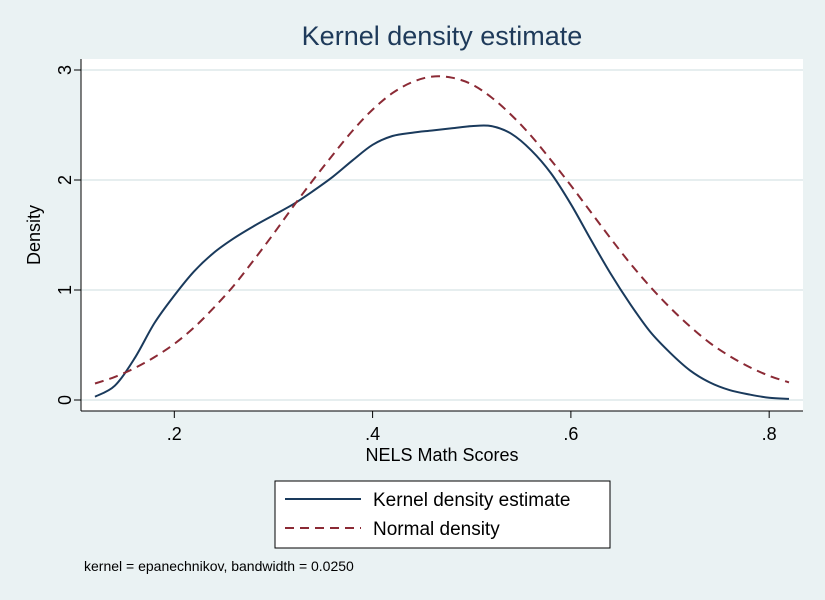 The height and width of the screenshot is (600, 825). Describe the element at coordinates (441, 455) in the screenshot. I see `x-axis-title: NELS Math Scores` at that location.